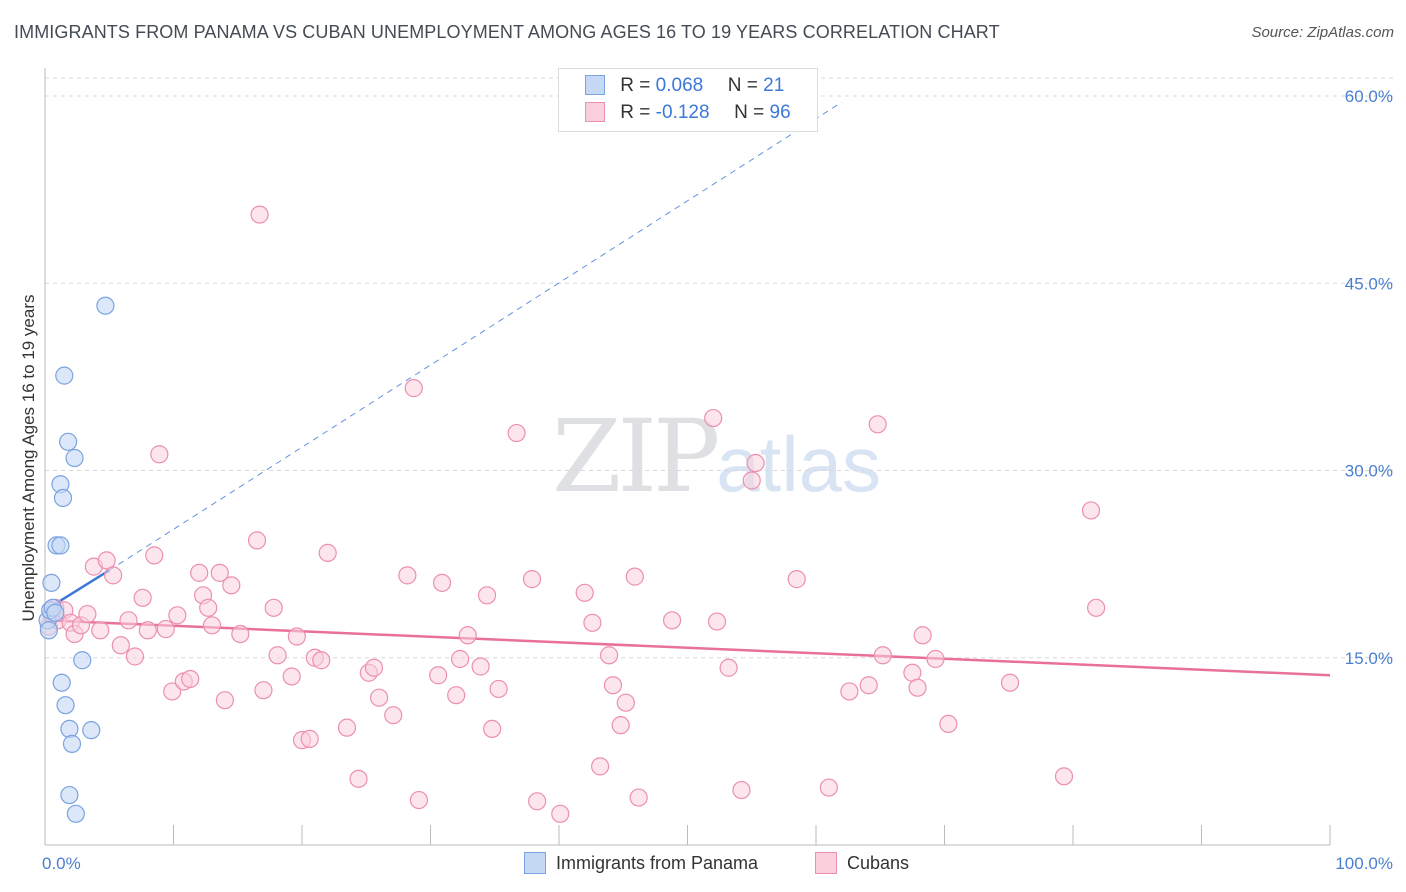 This screenshot has width=1406, height=892. Describe the element at coordinates (1369, 658) in the screenshot. I see `y-tick-label: 15.0%` at that location.